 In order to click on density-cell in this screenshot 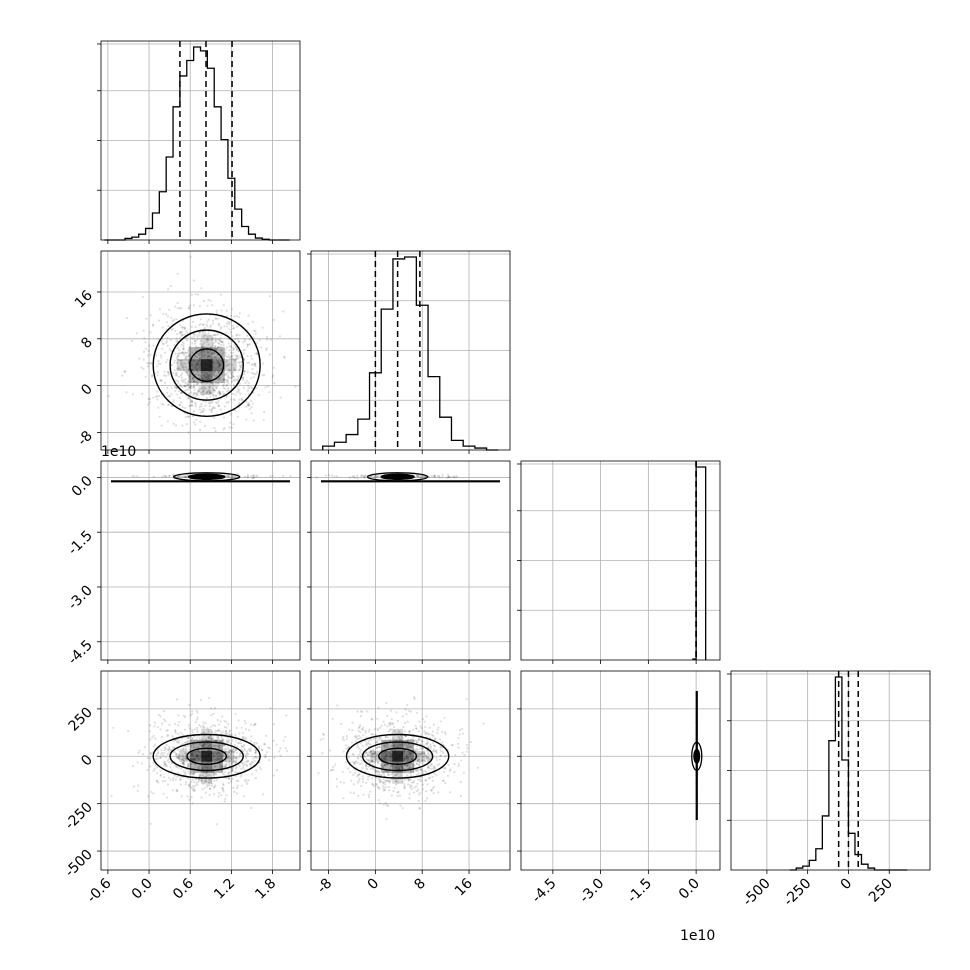, I will do `click(207, 767)`.